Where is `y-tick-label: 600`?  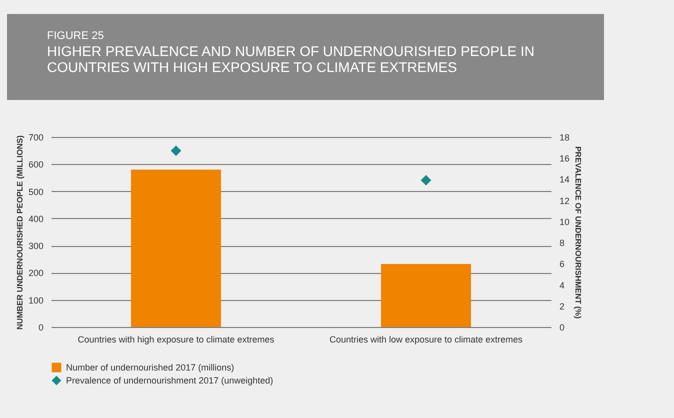
y-tick-label: 600 is located at coordinates (36, 165).